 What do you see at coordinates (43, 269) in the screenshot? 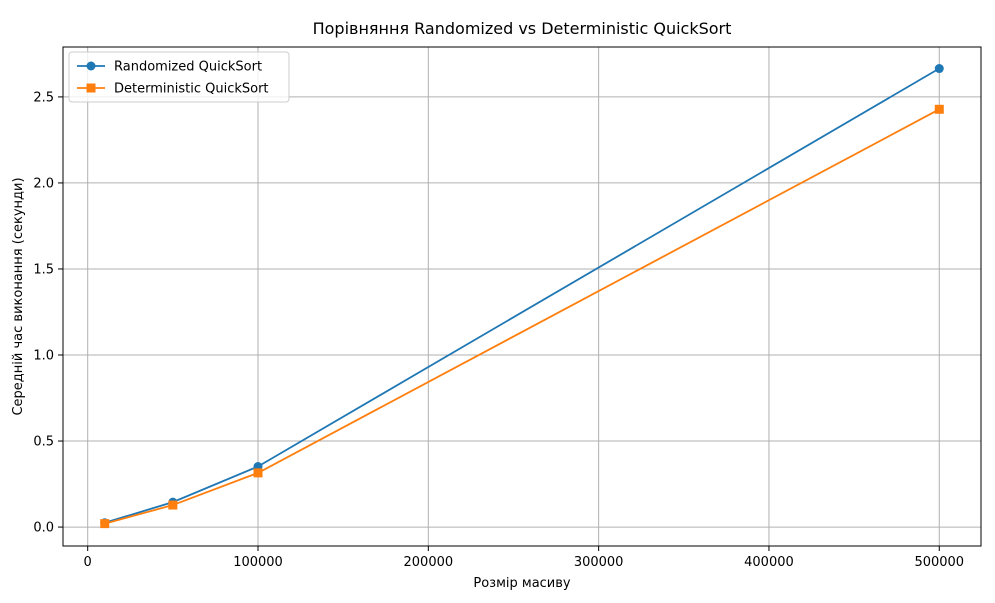
I see `y-tick-label: 1.5` at bounding box center [43, 269].